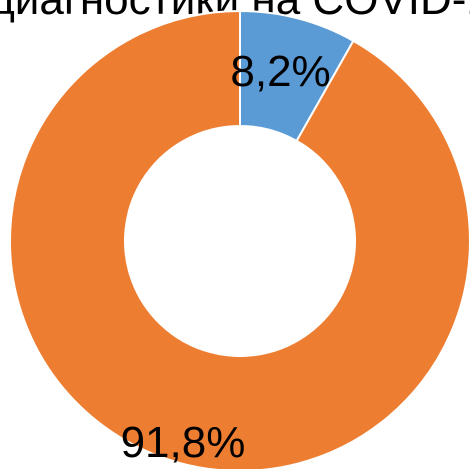 This screenshot has height=469, width=470. What do you see at coordinates (280, 71) in the screenshot?
I see `data-label-1: 8,2%` at bounding box center [280, 71].